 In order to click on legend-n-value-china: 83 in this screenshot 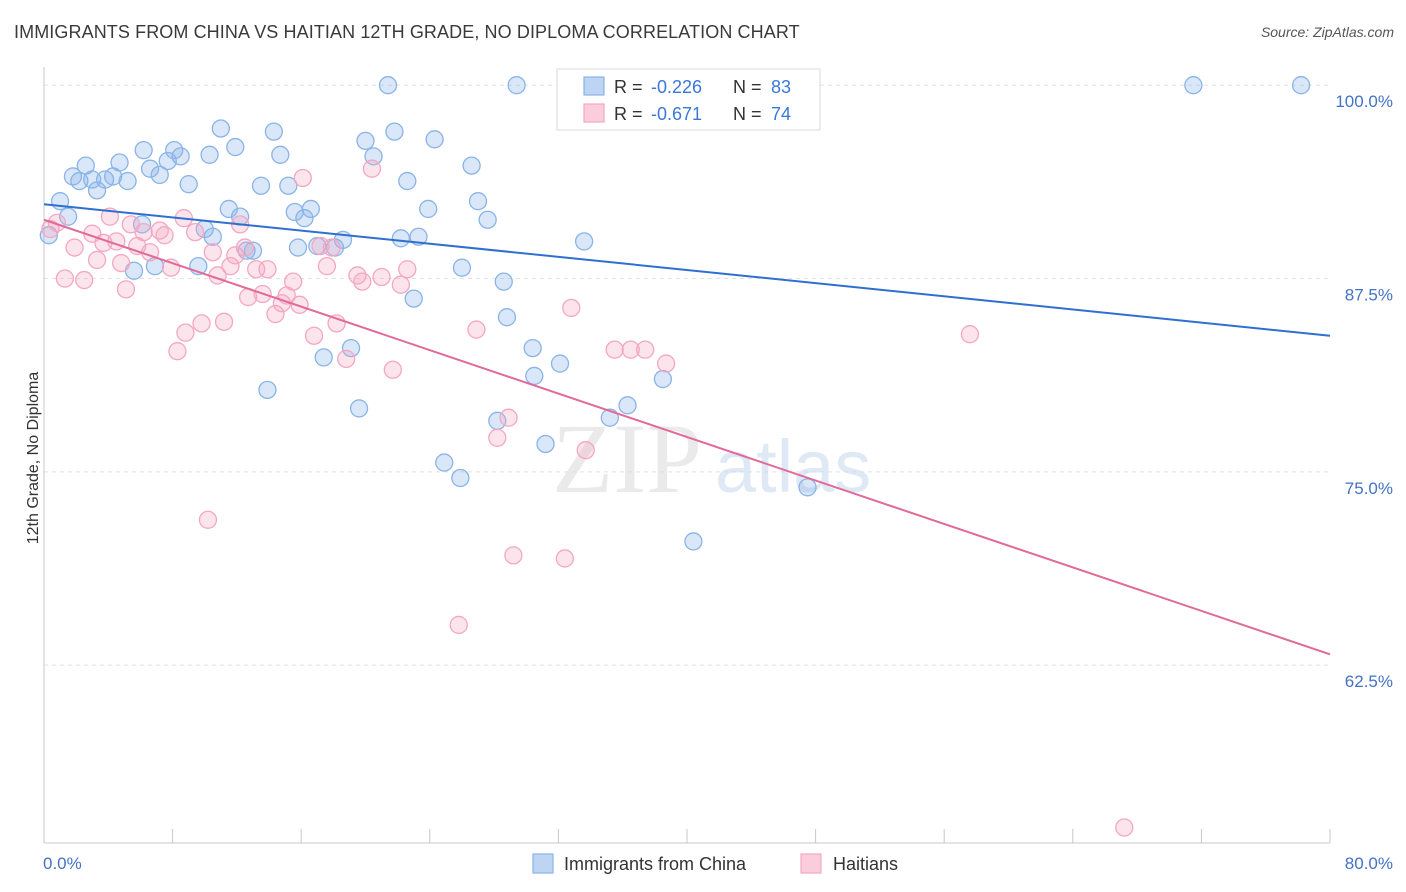, I will do `click(781, 87)`.